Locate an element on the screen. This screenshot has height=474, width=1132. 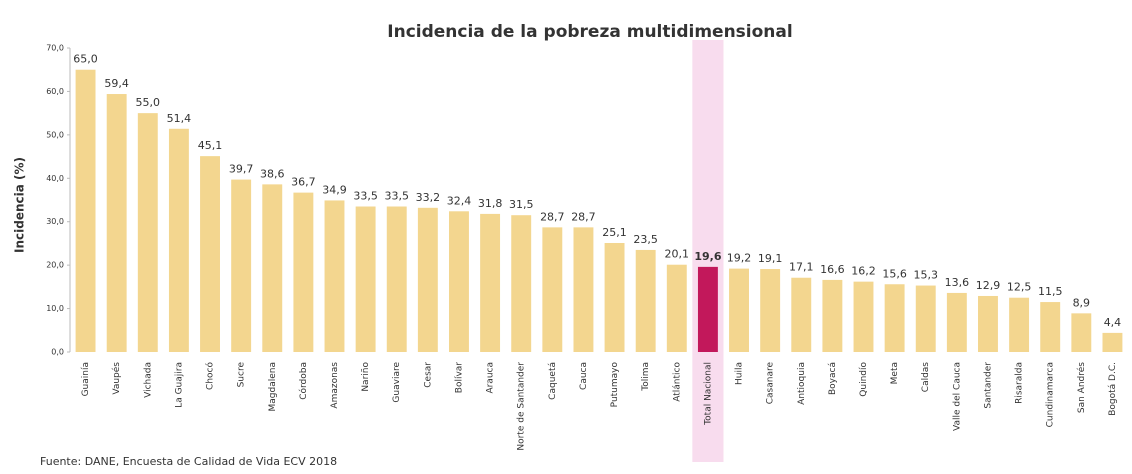
value-label: 8,9 is located at coordinates (1082, 302).